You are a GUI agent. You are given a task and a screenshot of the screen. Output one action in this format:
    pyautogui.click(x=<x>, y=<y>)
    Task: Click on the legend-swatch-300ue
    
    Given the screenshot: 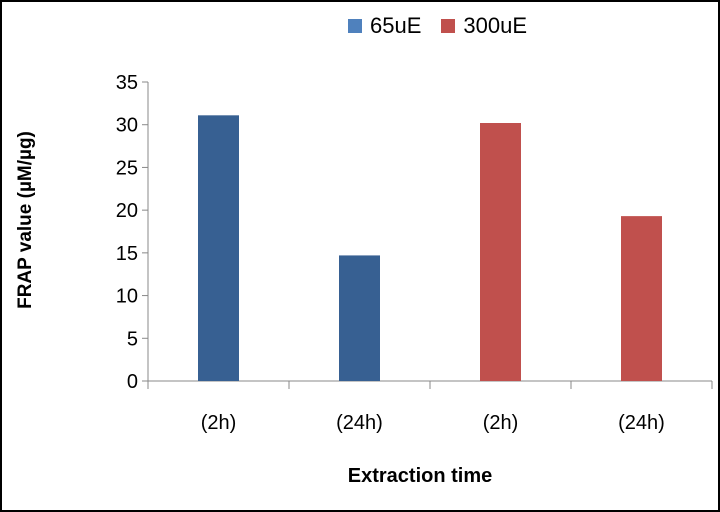 What is the action you would take?
    pyautogui.click(x=448, y=26)
    